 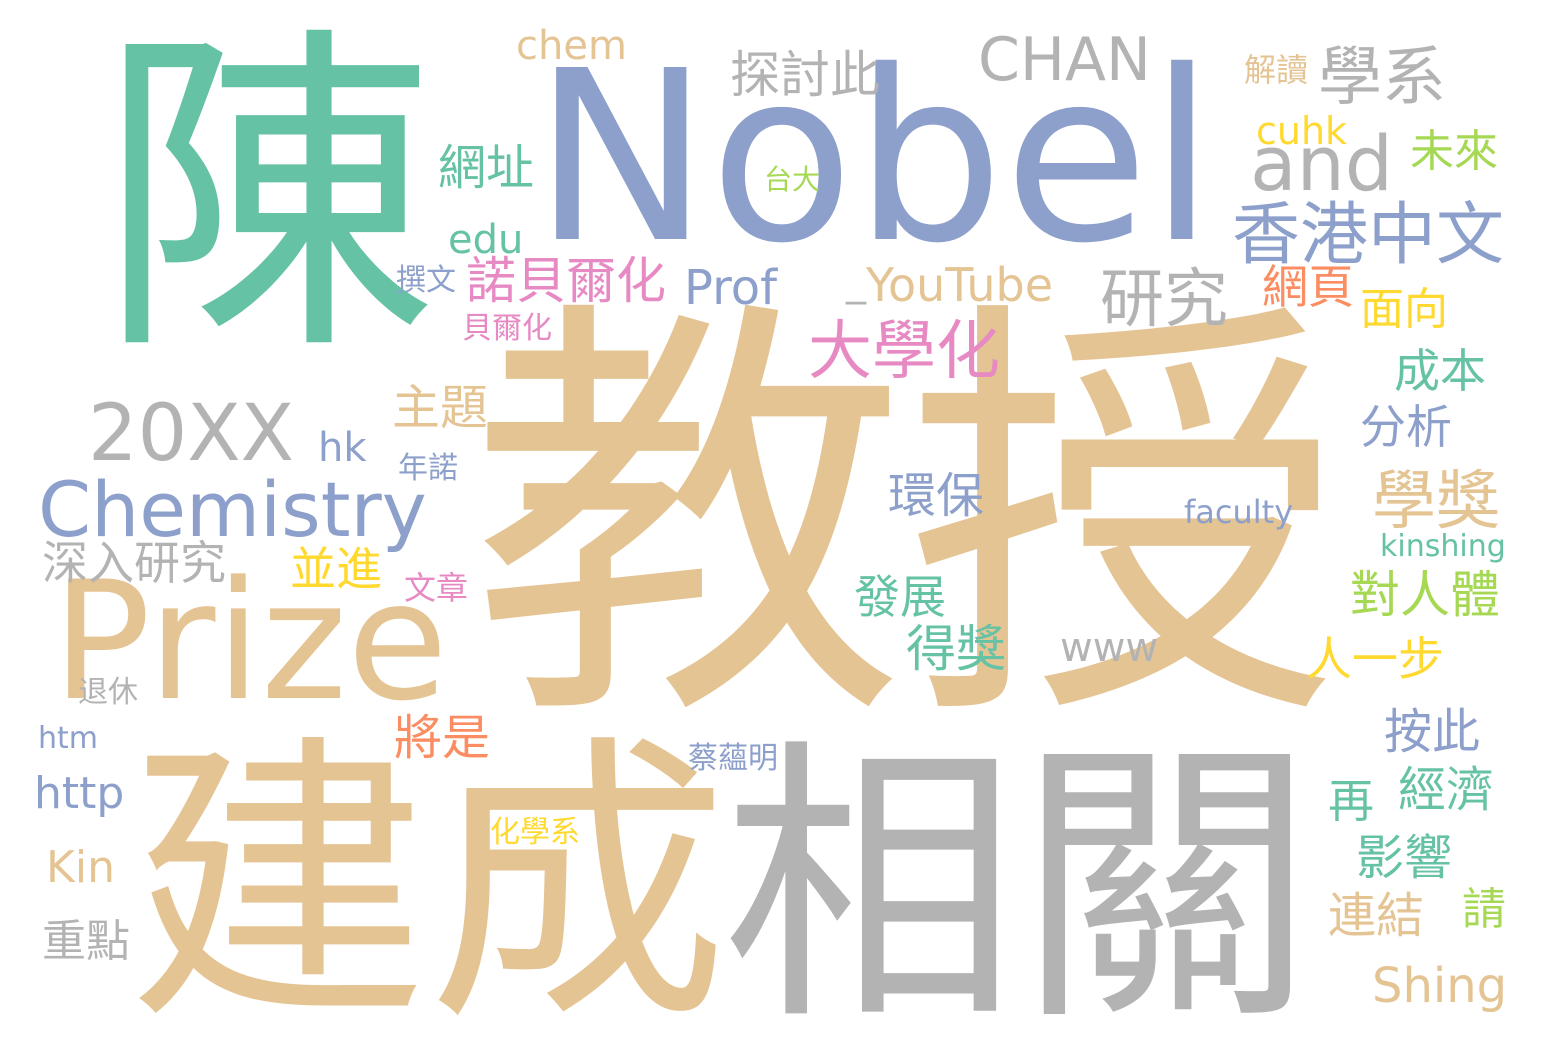 What do you see at coordinates (1375, 659) in the screenshot?
I see `word-renyibu: 人一步` at bounding box center [1375, 659].